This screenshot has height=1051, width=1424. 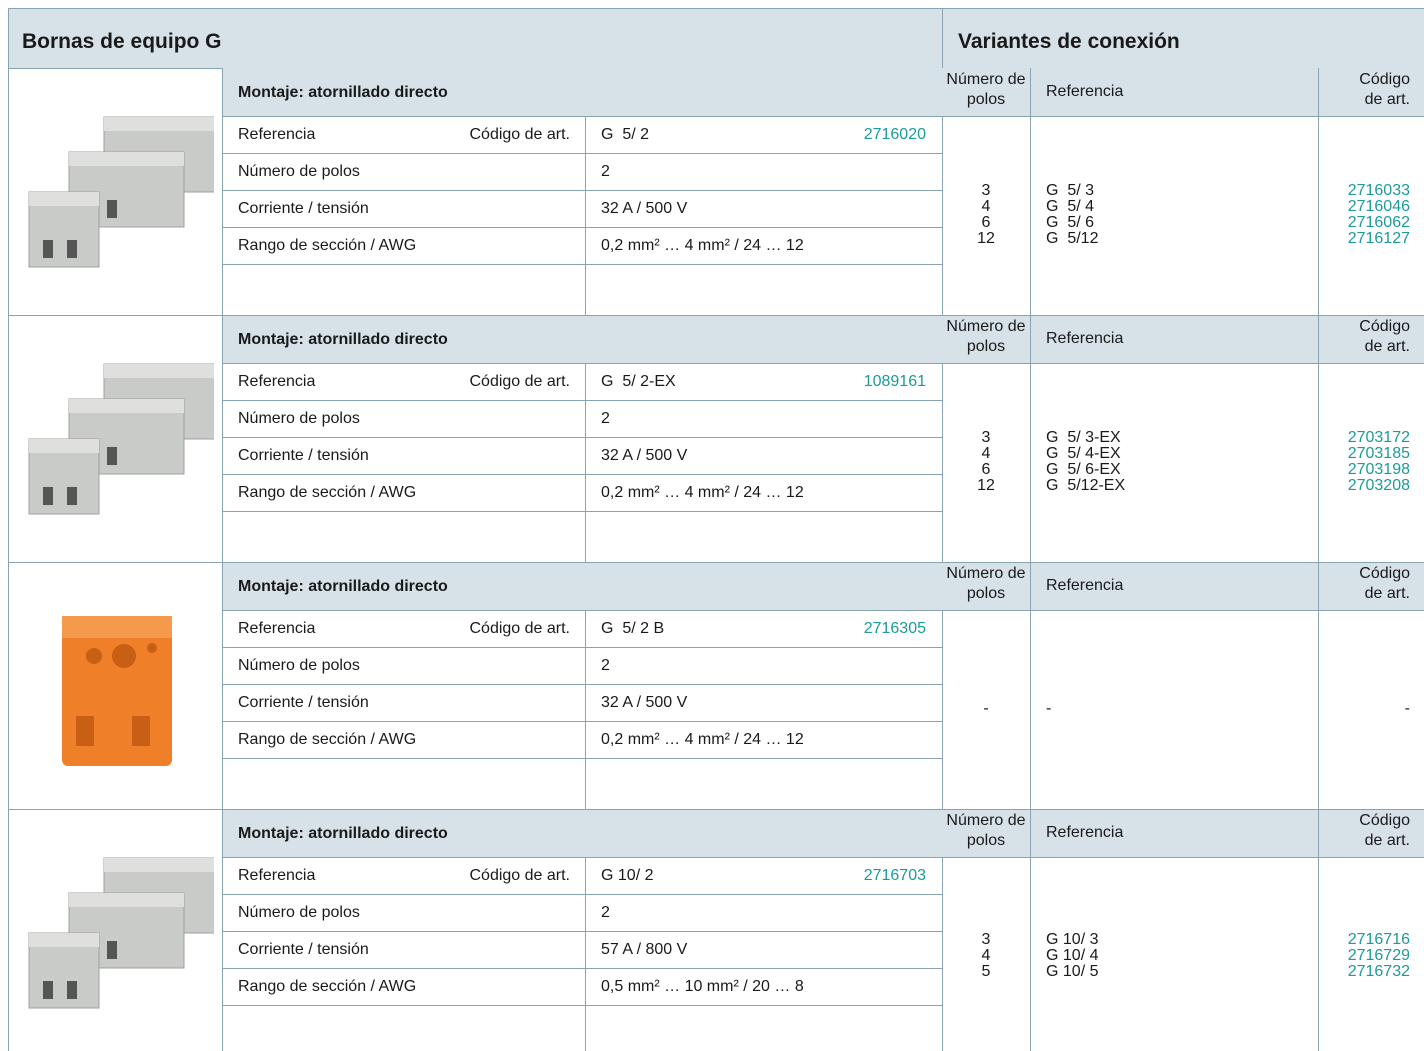 I want to click on variant-reference: G 5/ 6-EX, so click(x=1083, y=469).